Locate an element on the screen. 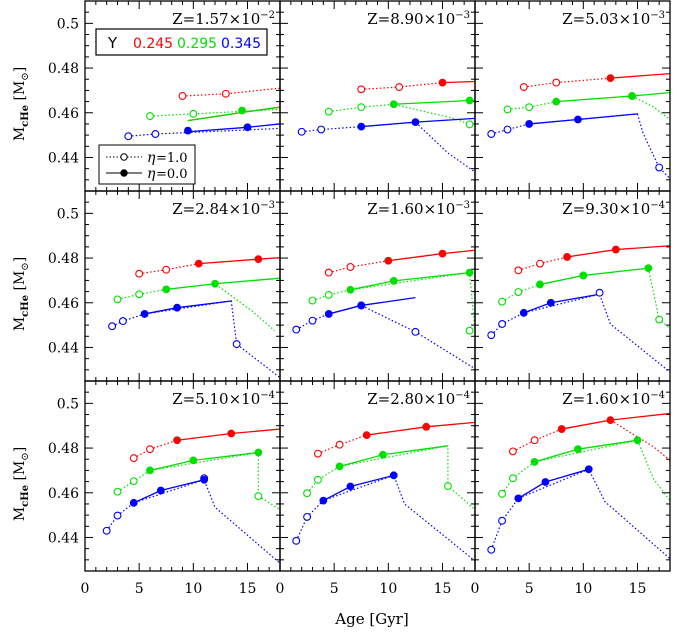  series-green-eta1-line is located at coordinates (393, 301).